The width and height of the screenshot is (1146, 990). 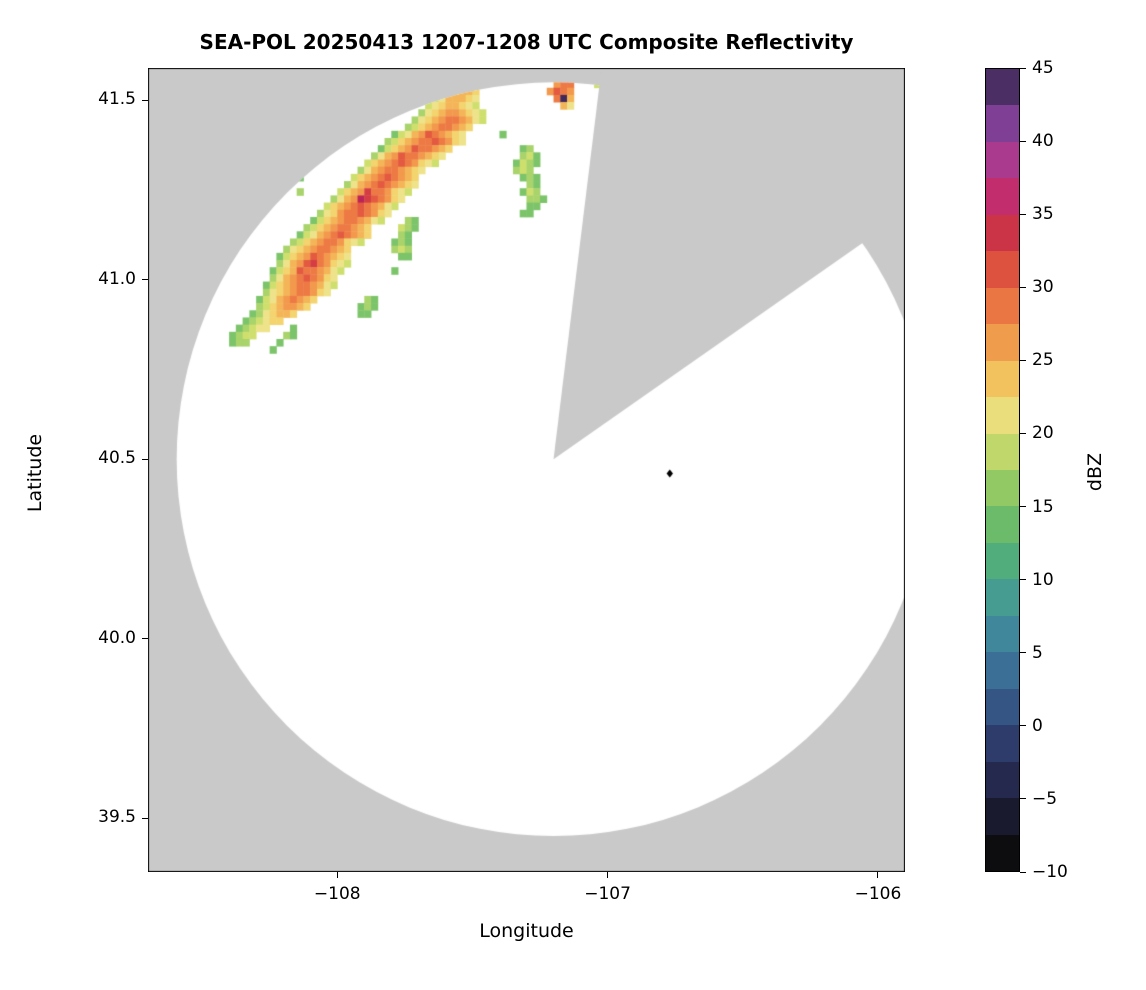 I want to click on colorbar-tick-label: 35, so click(x=1043, y=214).